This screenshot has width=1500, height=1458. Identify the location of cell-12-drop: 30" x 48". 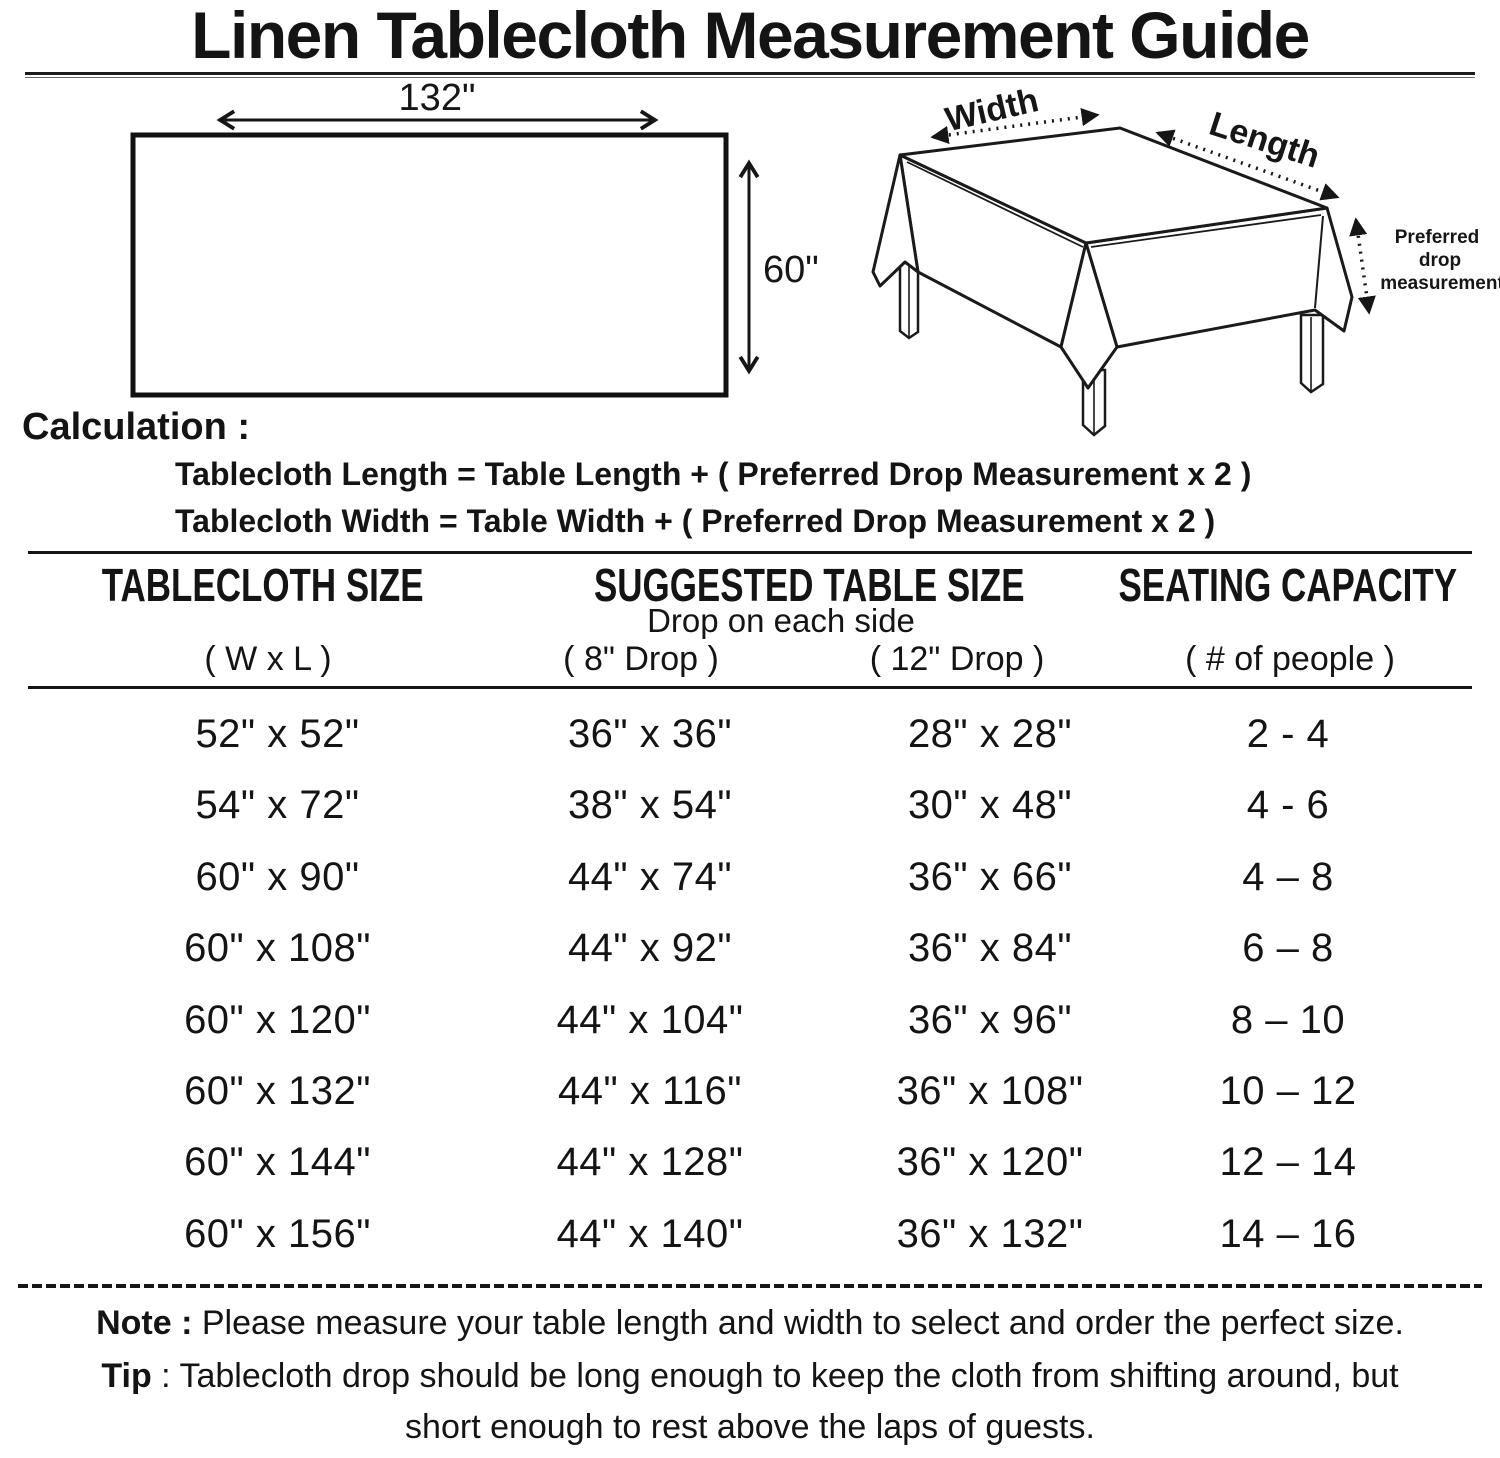
(990, 805).